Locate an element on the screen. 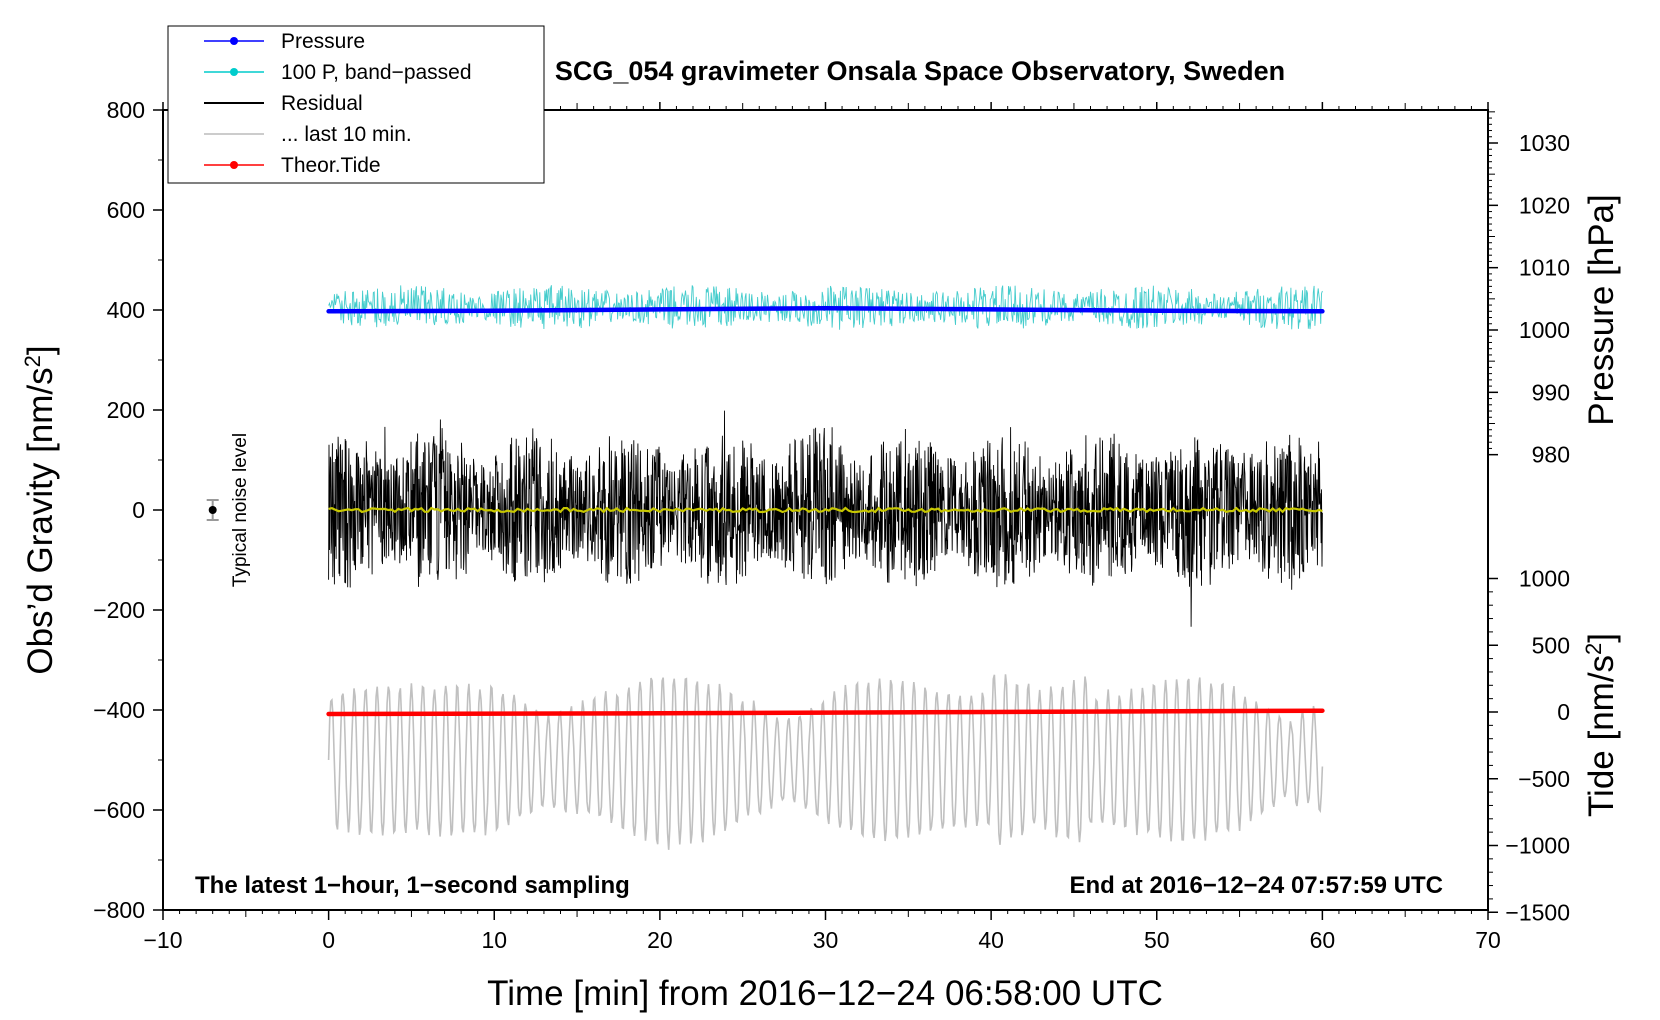  pressure-tick-label: 1000 is located at coordinates (1544, 330).